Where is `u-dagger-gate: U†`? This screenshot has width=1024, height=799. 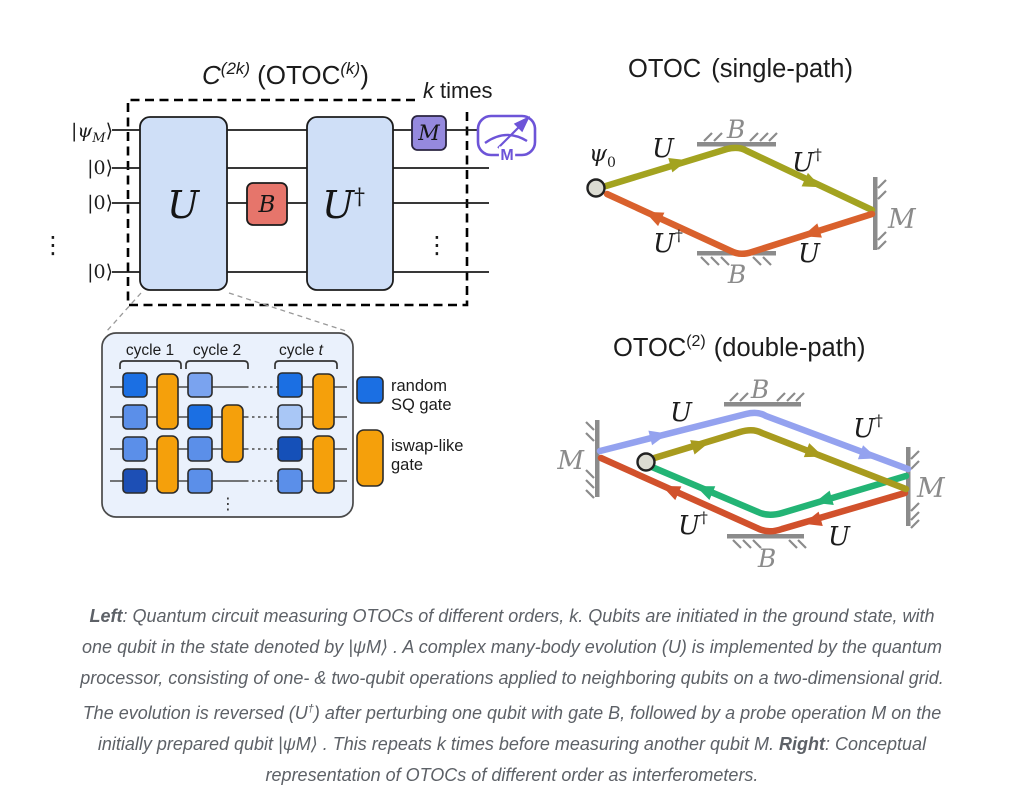 u-dagger-gate: U† is located at coordinates (350, 203).